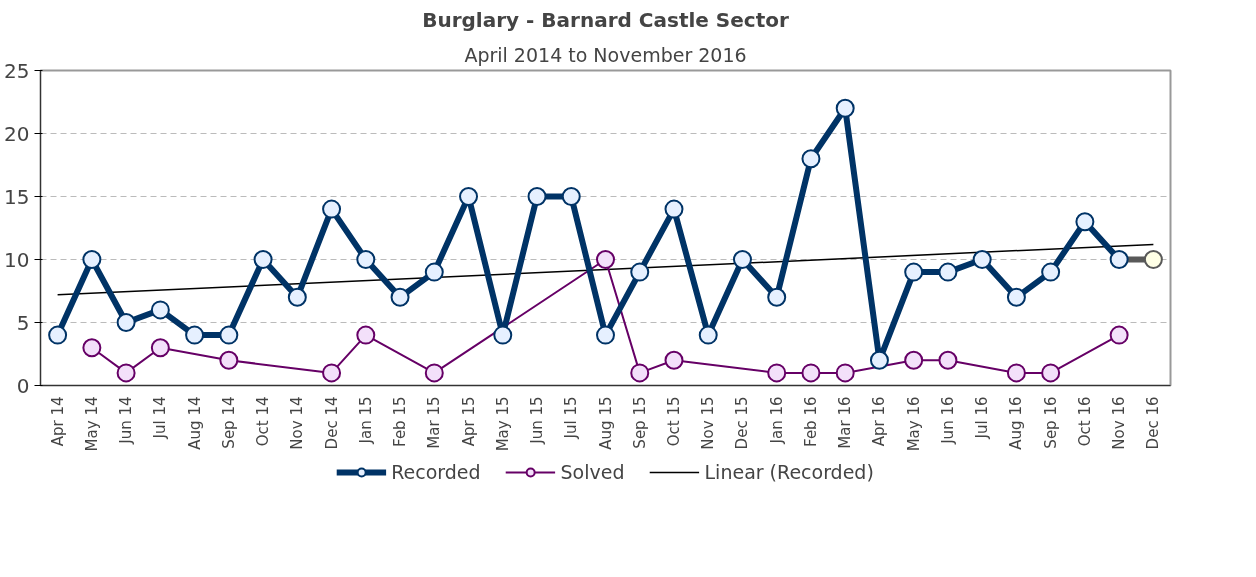 This screenshot has height=577, width=1256. Describe the element at coordinates (789, 472) in the screenshot. I see `legend-label: Linear (Recorded)` at that location.